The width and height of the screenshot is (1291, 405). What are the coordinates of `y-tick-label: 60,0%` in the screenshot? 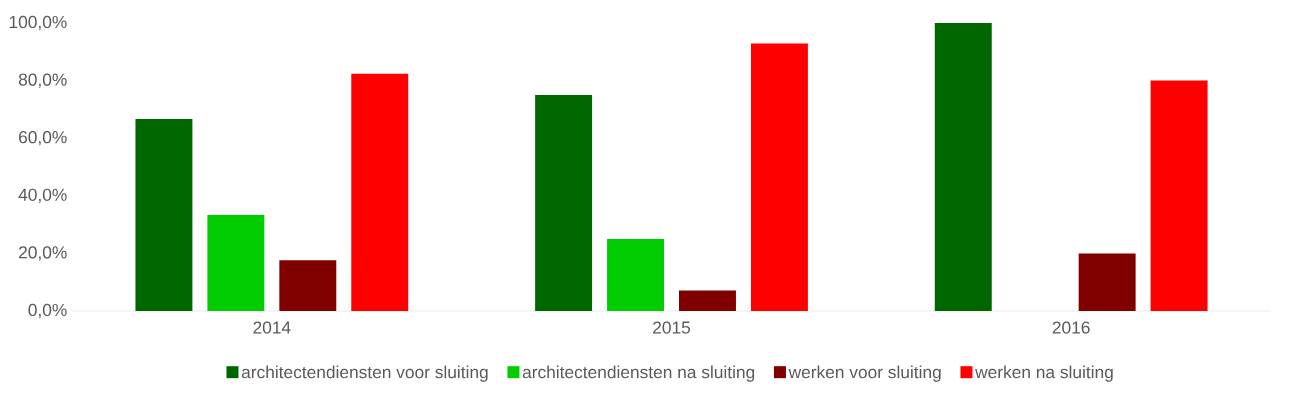 It's located at (43, 138).